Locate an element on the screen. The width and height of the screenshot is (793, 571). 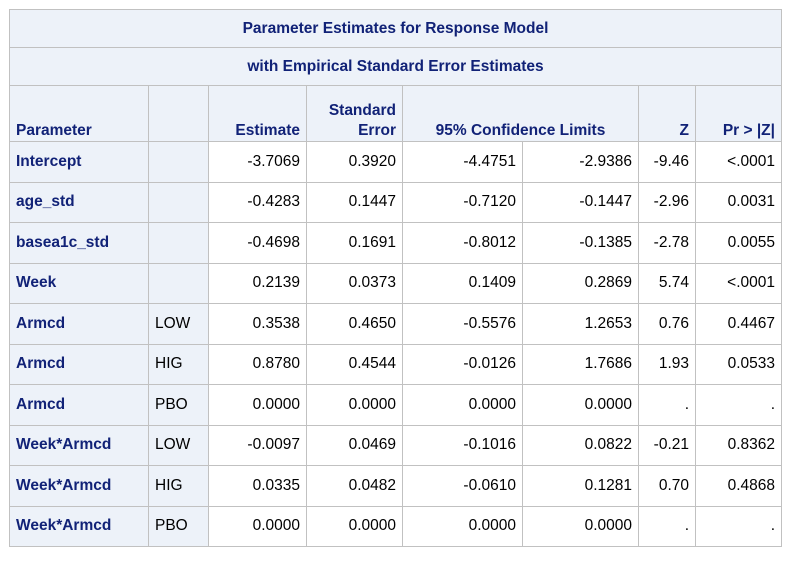
cell-lower-limit: -0.8012 is located at coordinates (462, 243).